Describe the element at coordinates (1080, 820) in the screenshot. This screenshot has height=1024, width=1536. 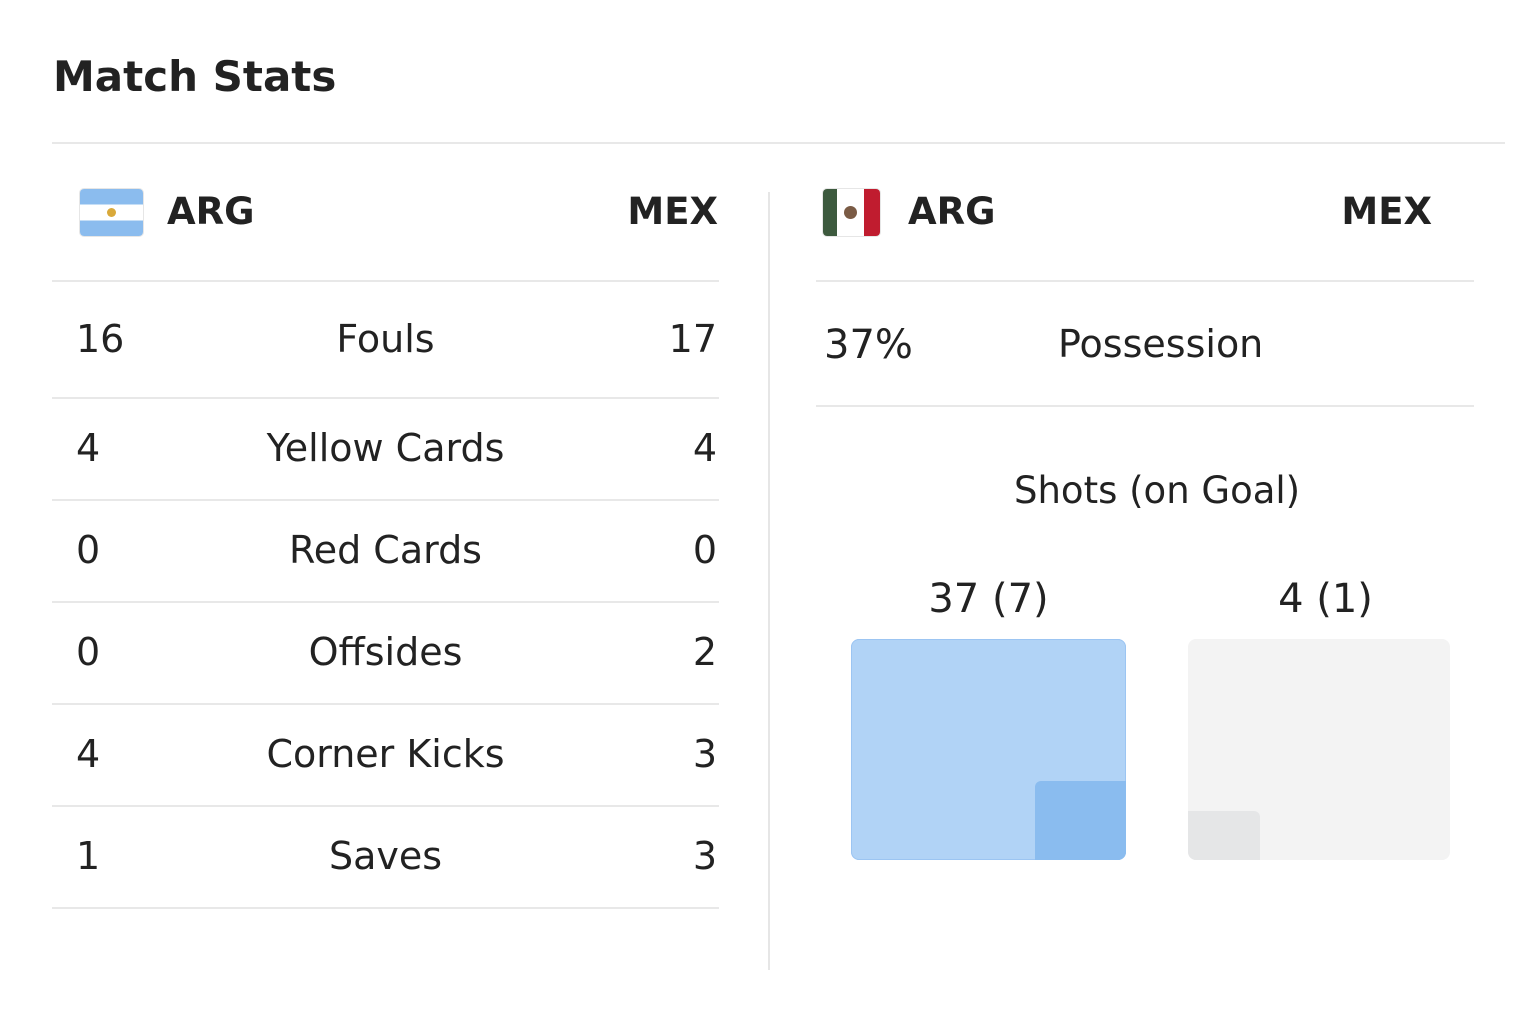
I see `shots-home-on-goal-box` at that location.